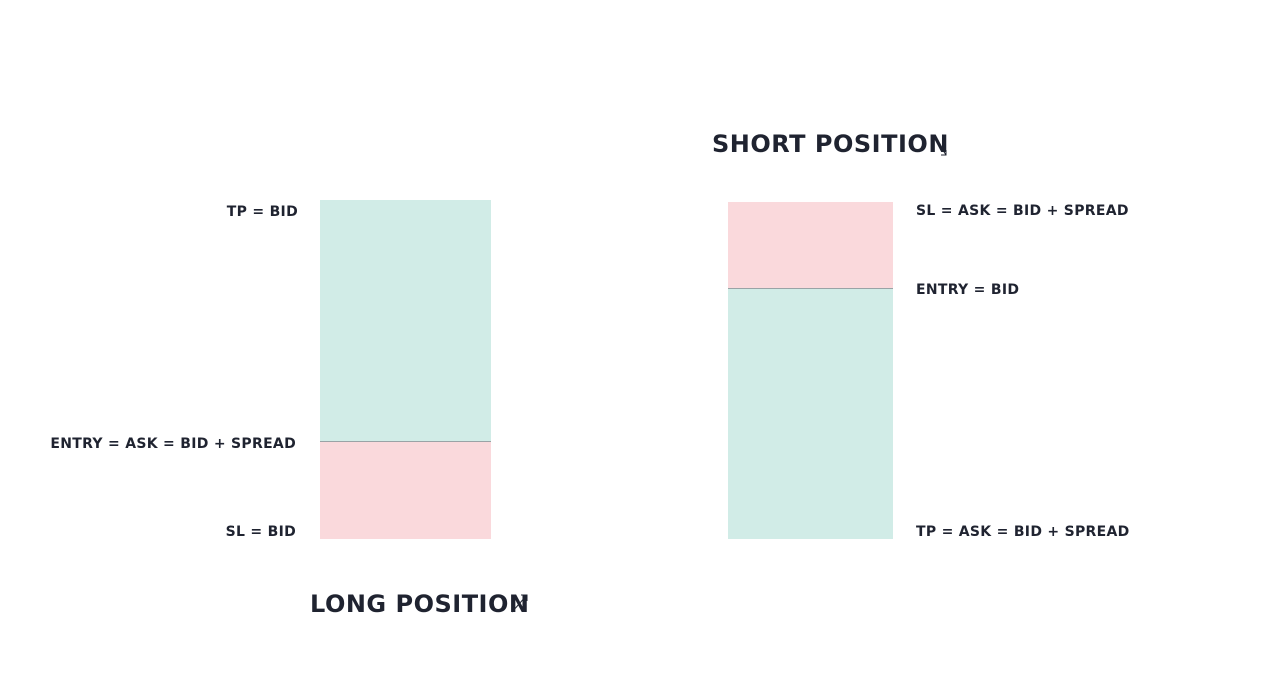 The image size is (1276, 694). I want to click on long-loss-zone, so click(405, 490).